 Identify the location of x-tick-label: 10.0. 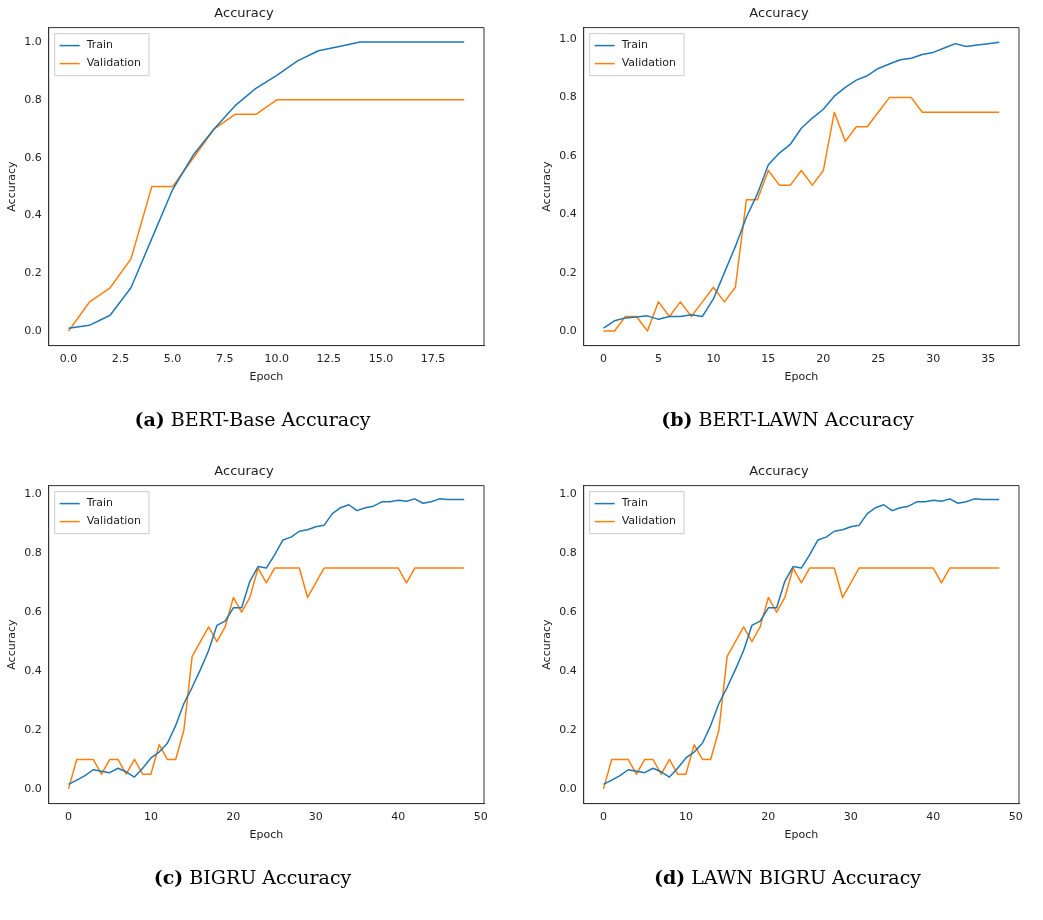
(277, 359).